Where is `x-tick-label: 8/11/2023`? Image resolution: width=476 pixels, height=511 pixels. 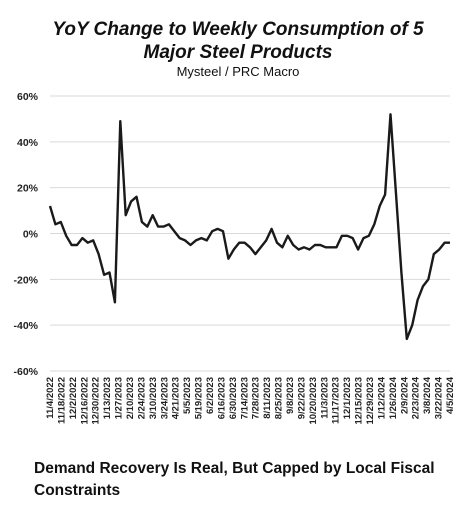 x-tick-label: 8/11/2023 is located at coordinates (267, 398).